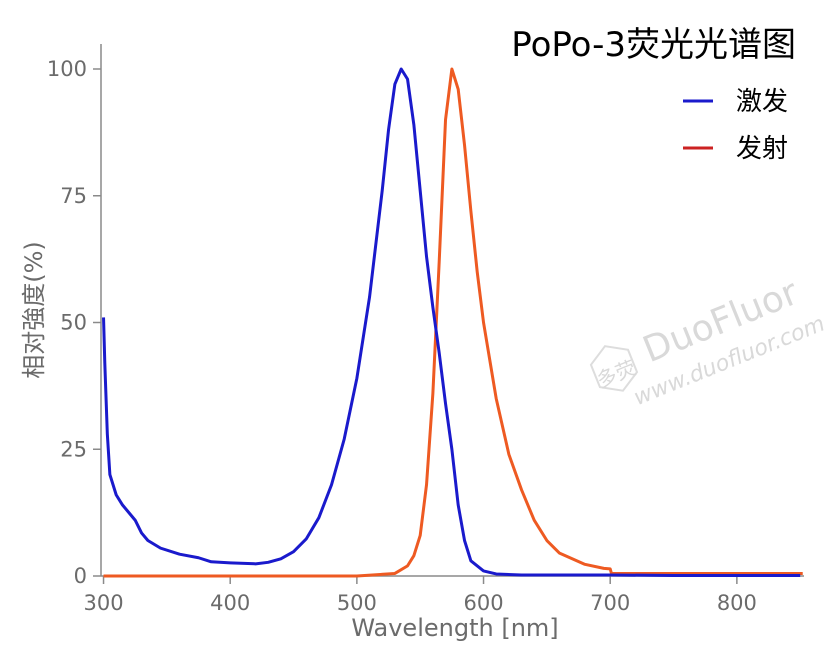 Image resolution: width=826 pixels, height=666 pixels. I want to click on x-axis-title: Wavelength [nm], so click(454, 628).